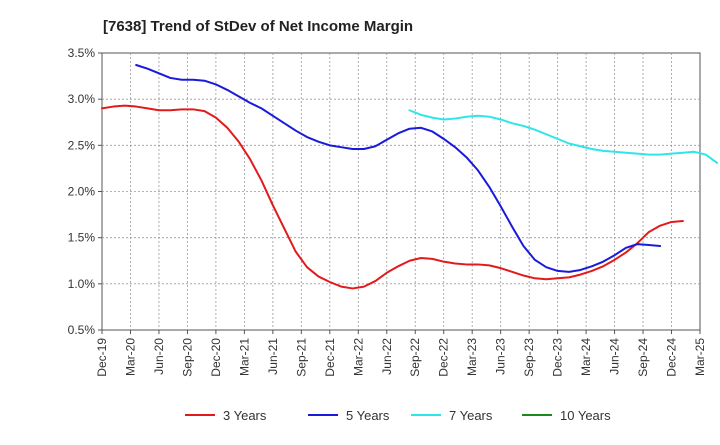 The width and height of the screenshot is (720, 445). What do you see at coordinates (415, 357) in the screenshot?
I see `x-tick-label: Sep-22` at bounding box center [415, 357].